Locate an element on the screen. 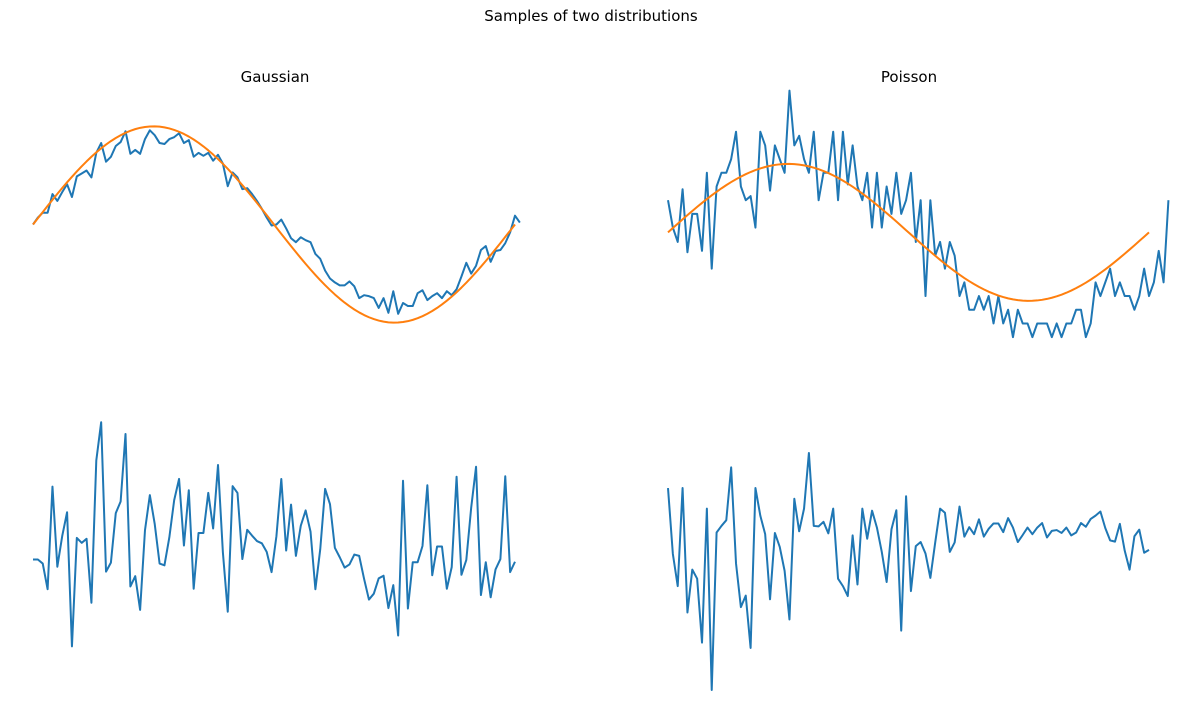  gaussian-bottom-sample-line is located at coordinates (274, 534).